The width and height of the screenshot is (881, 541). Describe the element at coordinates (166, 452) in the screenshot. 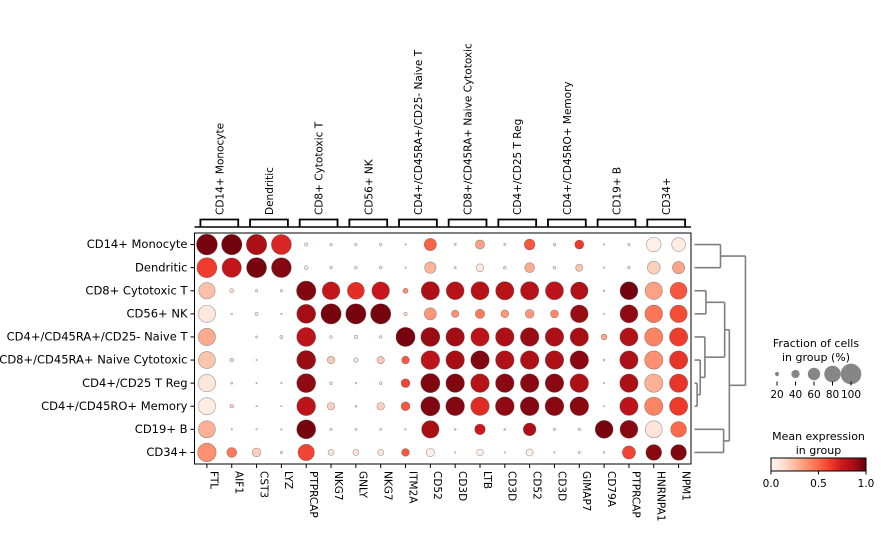

I see `row-label: CD34+` at that location.